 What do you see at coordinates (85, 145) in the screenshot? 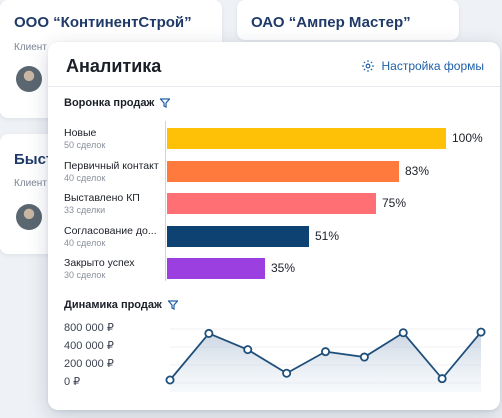
I see `funnel-stage-count: 50 сделок` at bounding box center [85, 145].